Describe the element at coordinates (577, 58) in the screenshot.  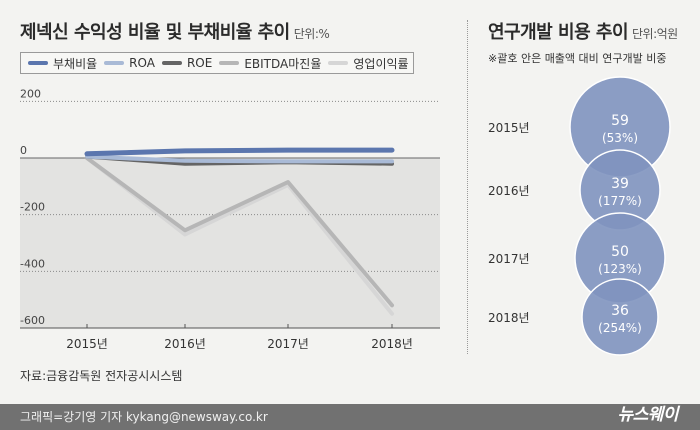
I see `rd-chart-note: ※괄호 안은 매출액 대비 연구개발 비중` at that location.